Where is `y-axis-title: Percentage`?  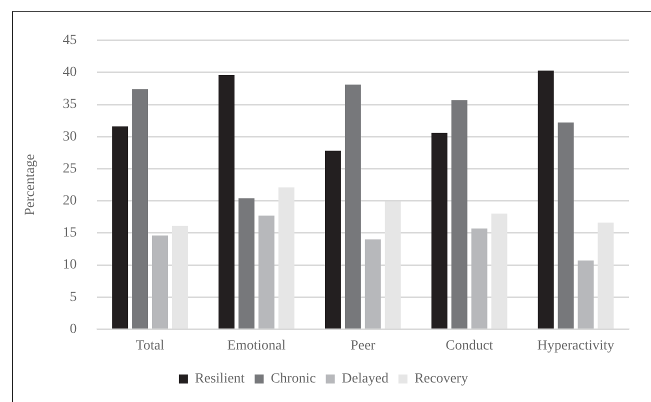 y-axis-title: Percentage is located at coordinates (30, 185).